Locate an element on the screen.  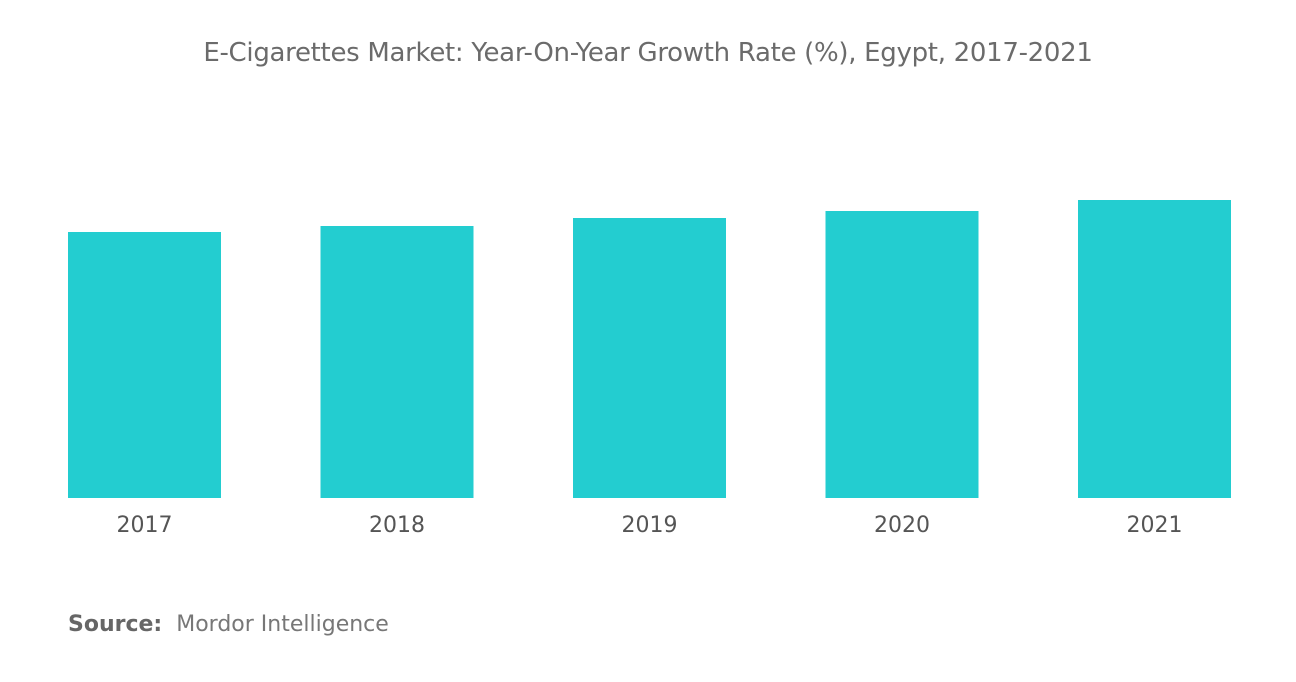
x-tick-label: 2021 is located at coordinates (1155, 525).